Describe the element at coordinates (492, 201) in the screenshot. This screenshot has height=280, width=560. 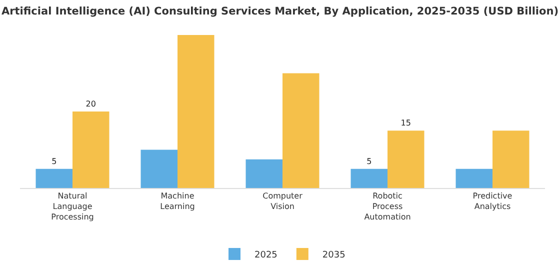
I see `x-tick-label: Predictive Analytics` at that location.